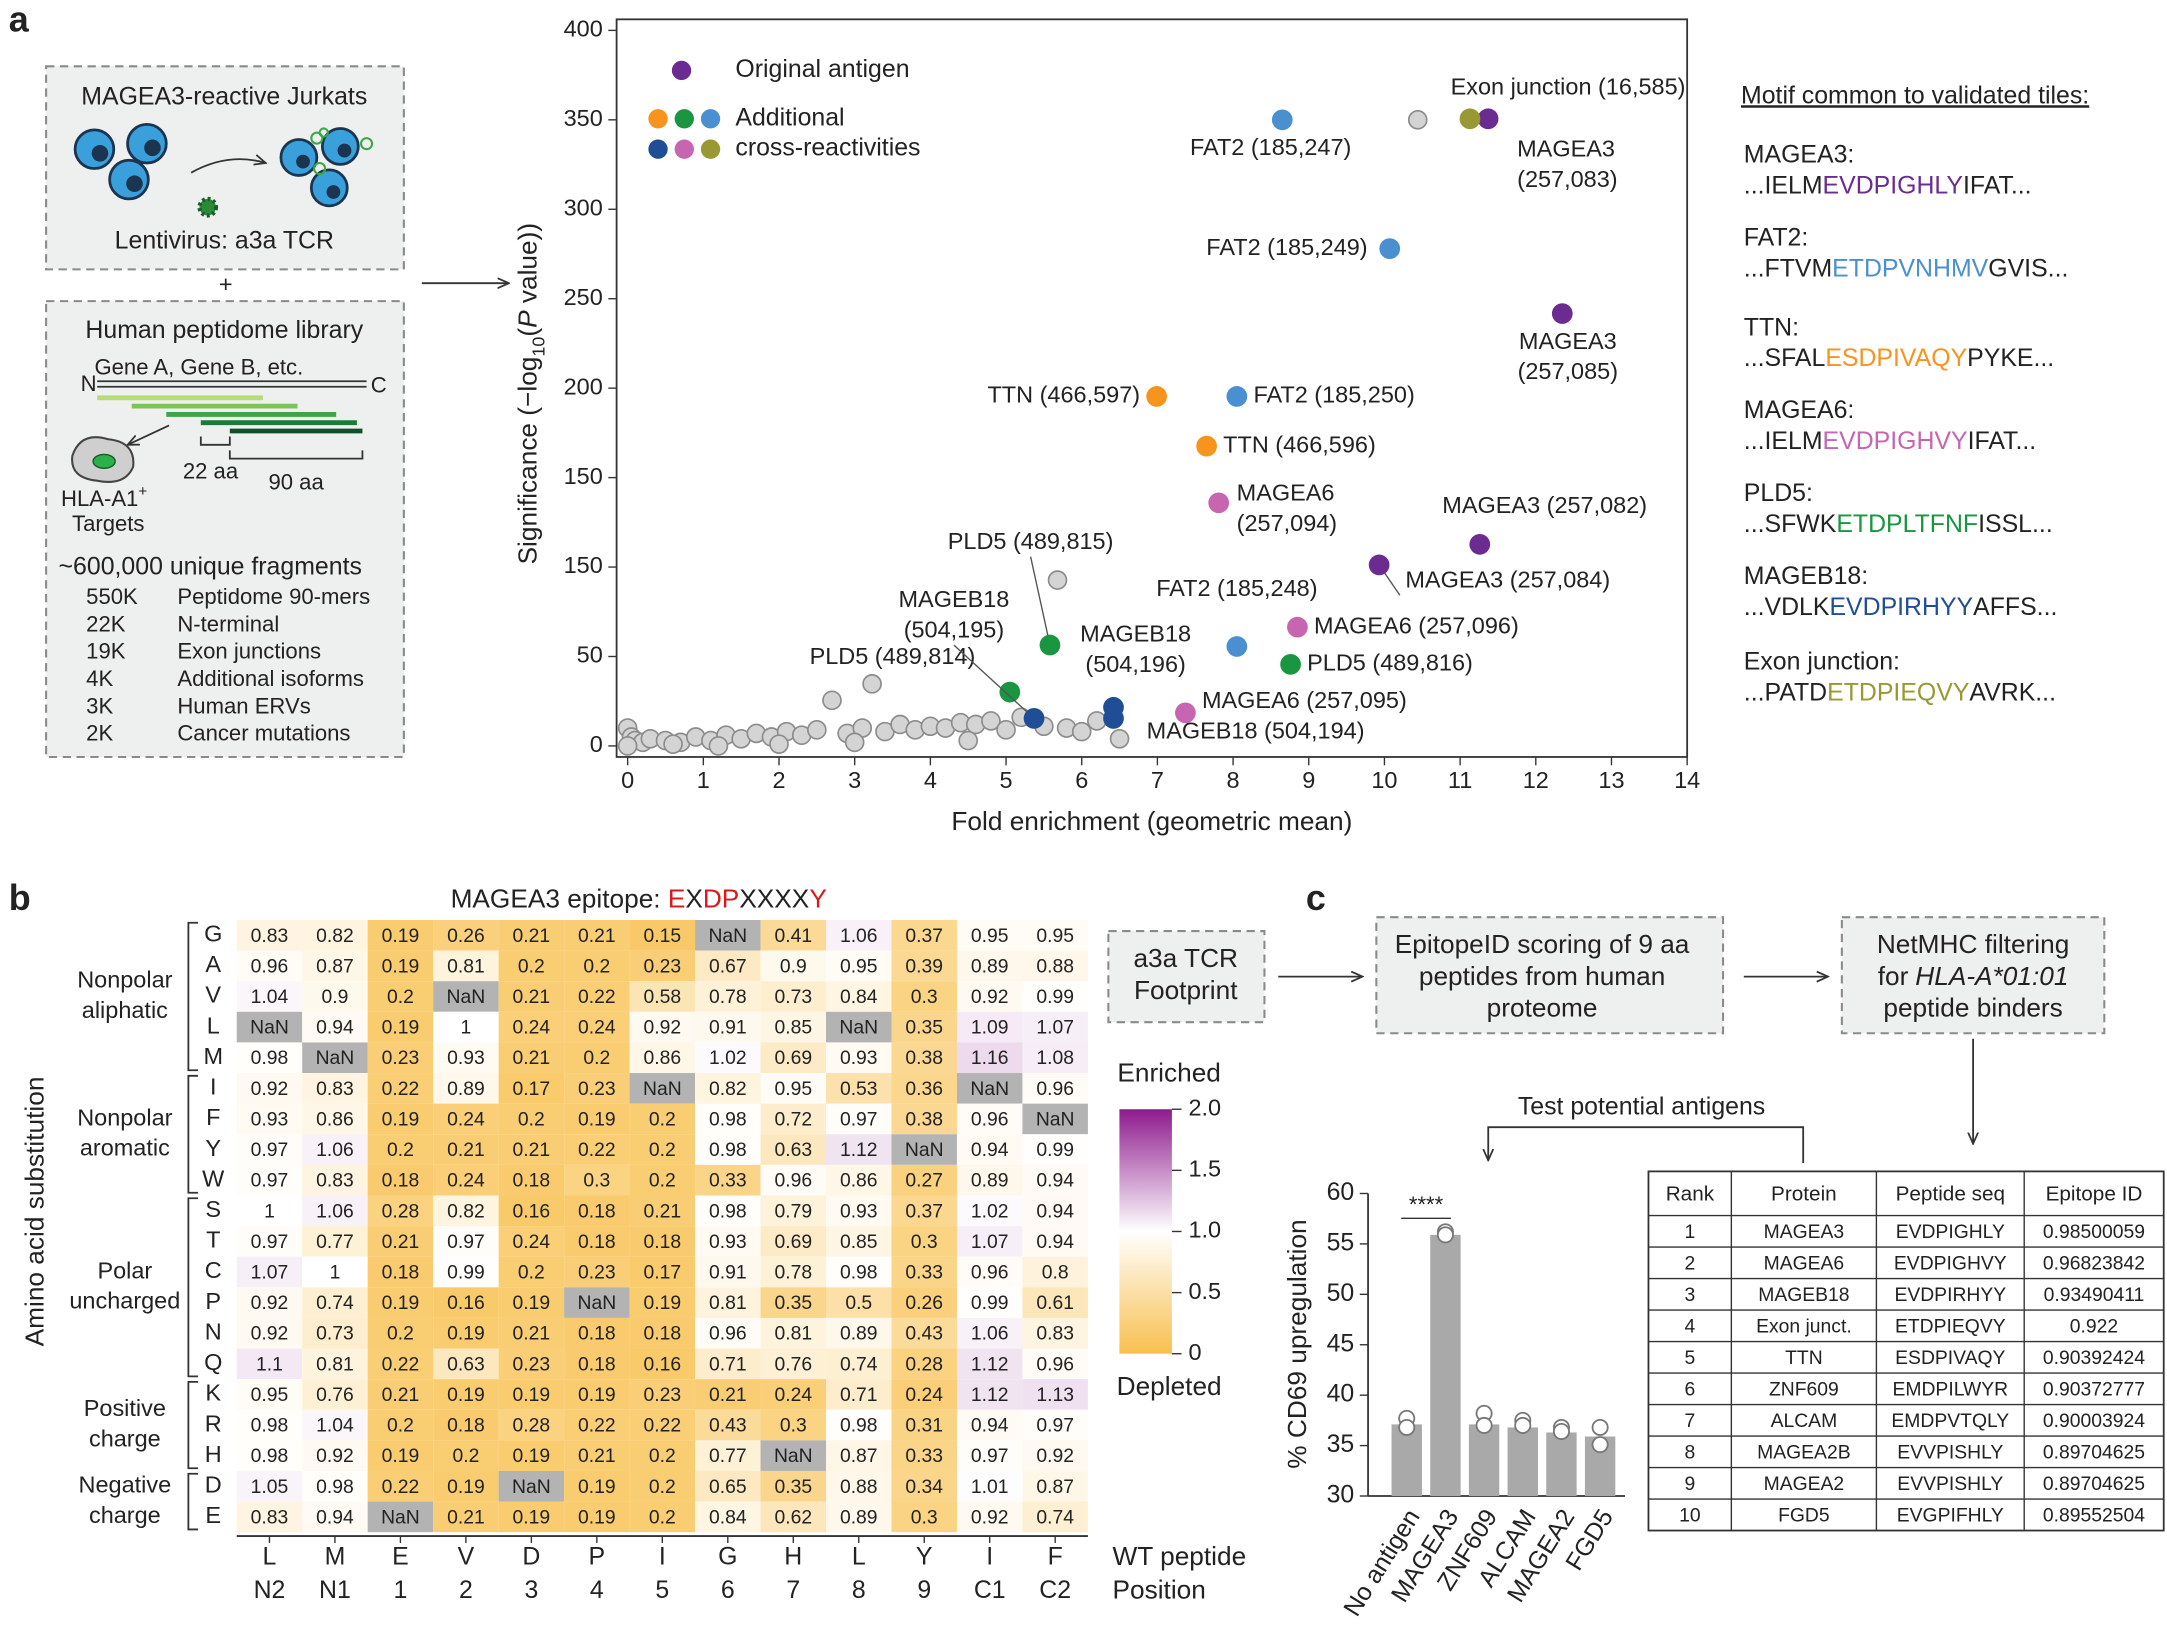 This screenshot has width=2167, height=1630. I want to click on cell-label: 1.13, so click(1055, 1395).